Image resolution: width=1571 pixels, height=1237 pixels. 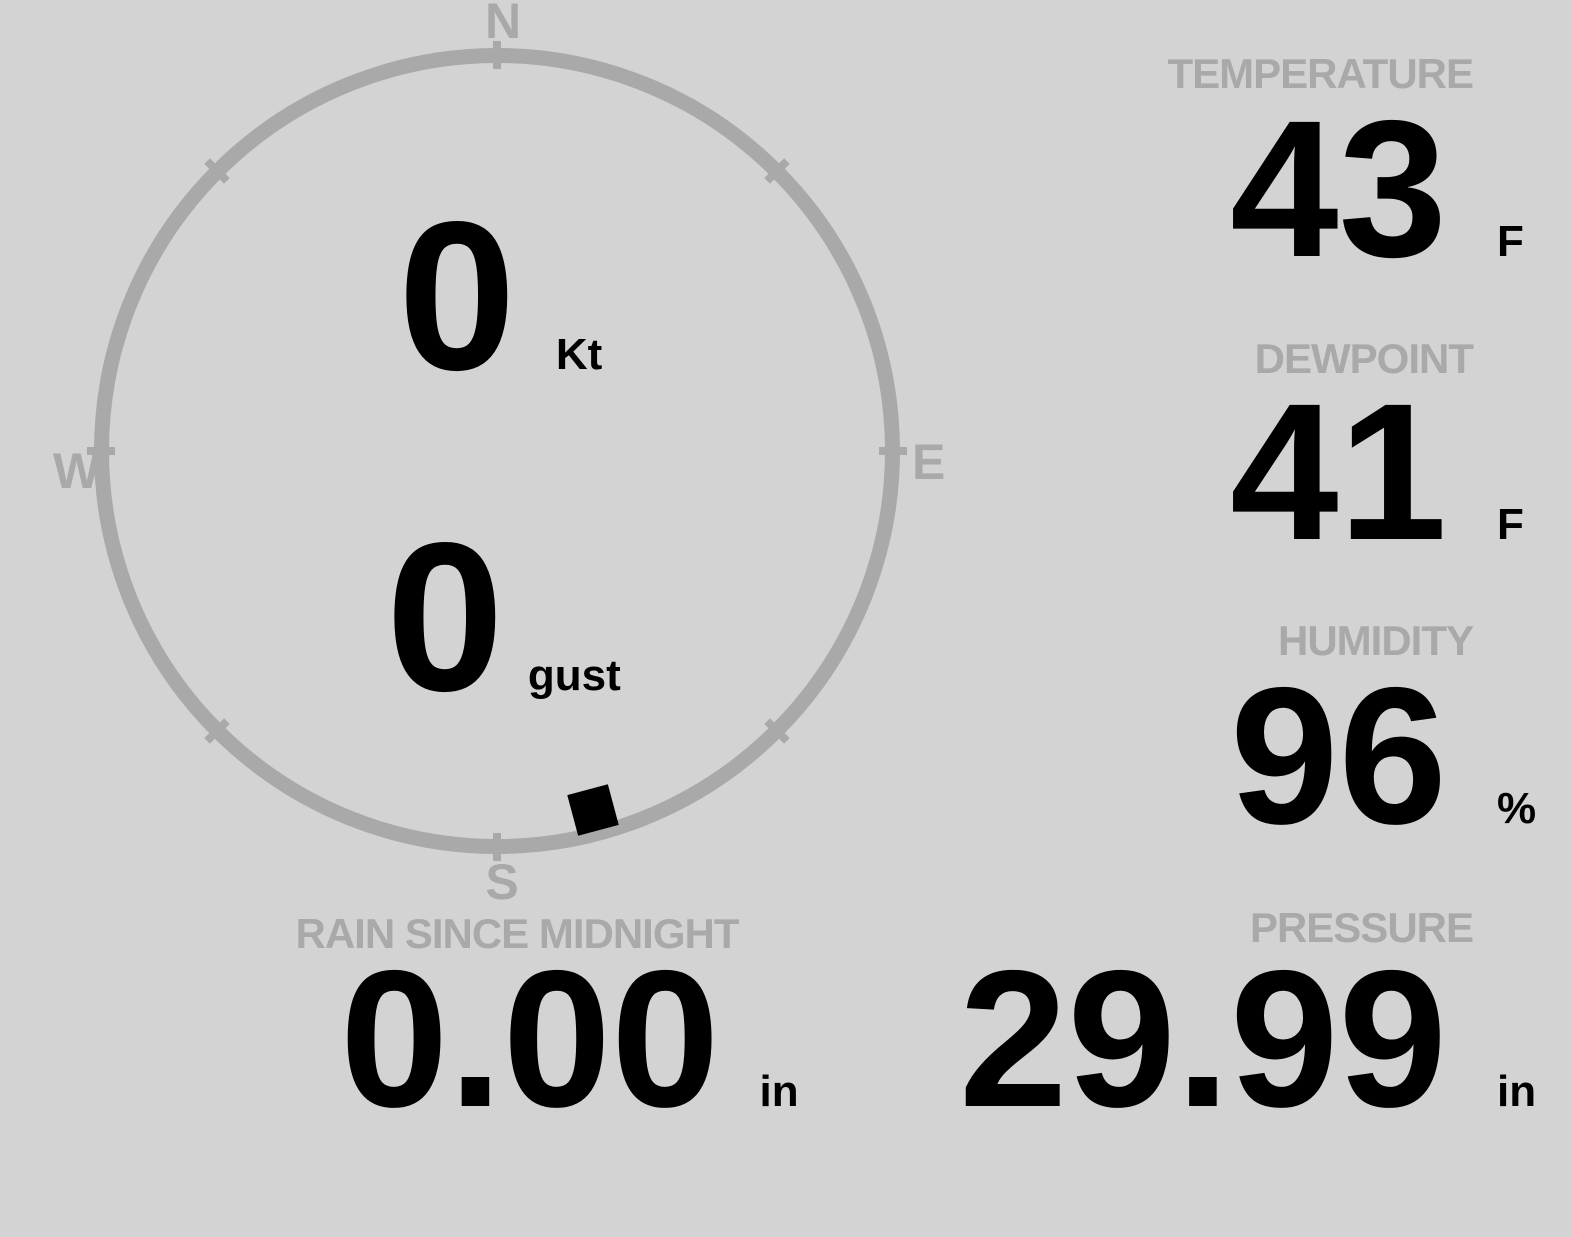 I want to click on compass-label-west: W, so click(x=77, y=471).